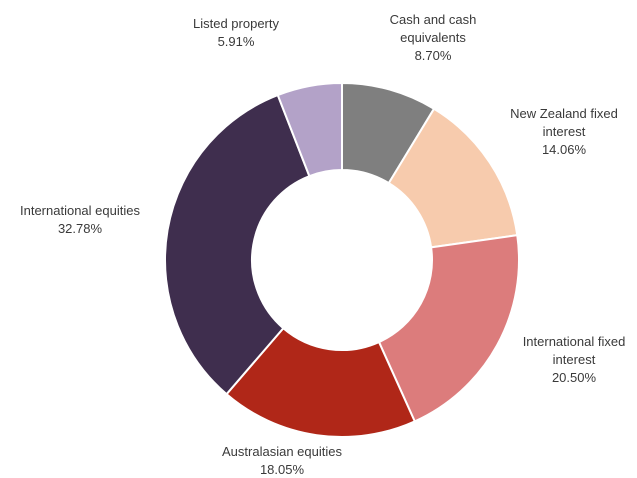  I want to click on slice-label-0: Cash and cash equivalents 8.70%, so click(433, 37).